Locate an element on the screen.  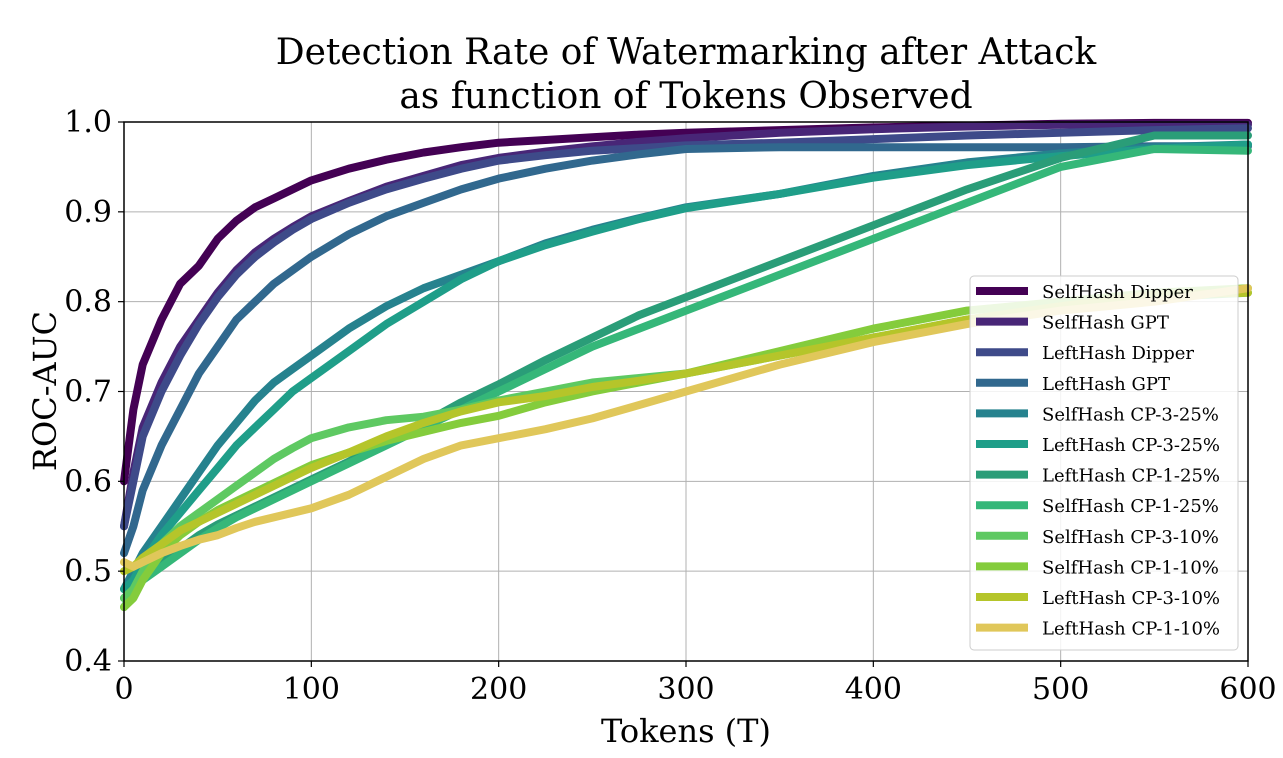
y-tick-label: 0.4 is located at coordinates (88, 661).